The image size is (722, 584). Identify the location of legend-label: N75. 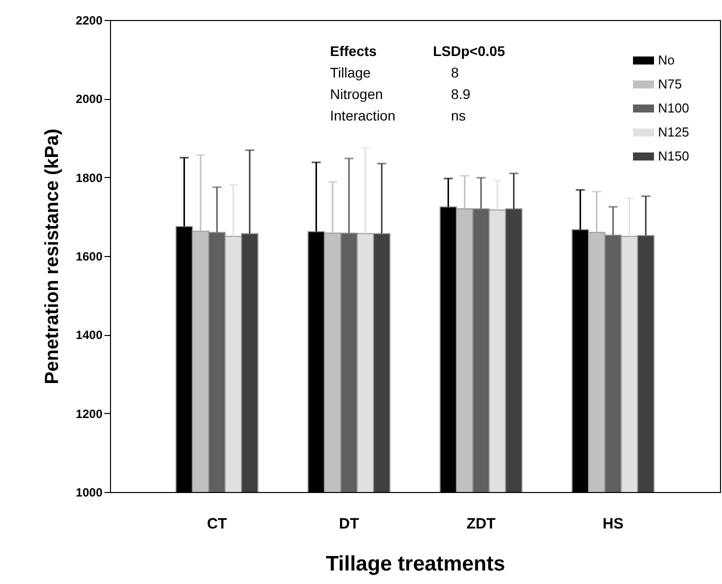
(670, 84).